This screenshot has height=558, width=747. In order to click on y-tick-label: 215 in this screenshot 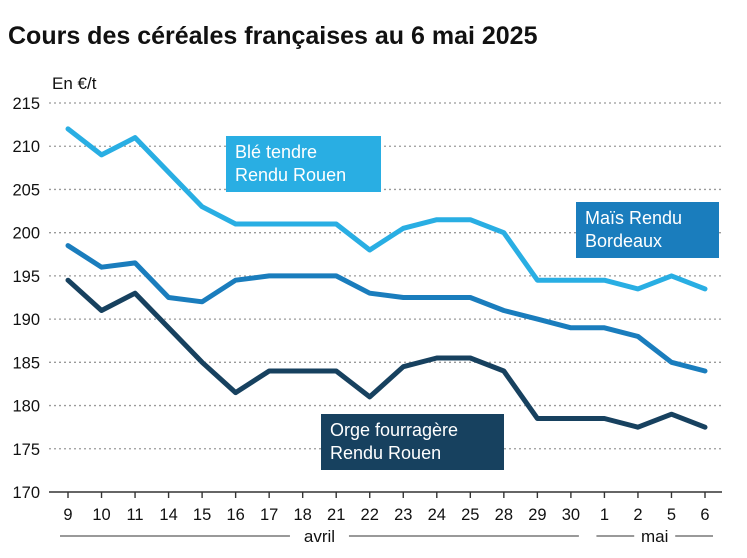, I will do `click(26, 104)`.